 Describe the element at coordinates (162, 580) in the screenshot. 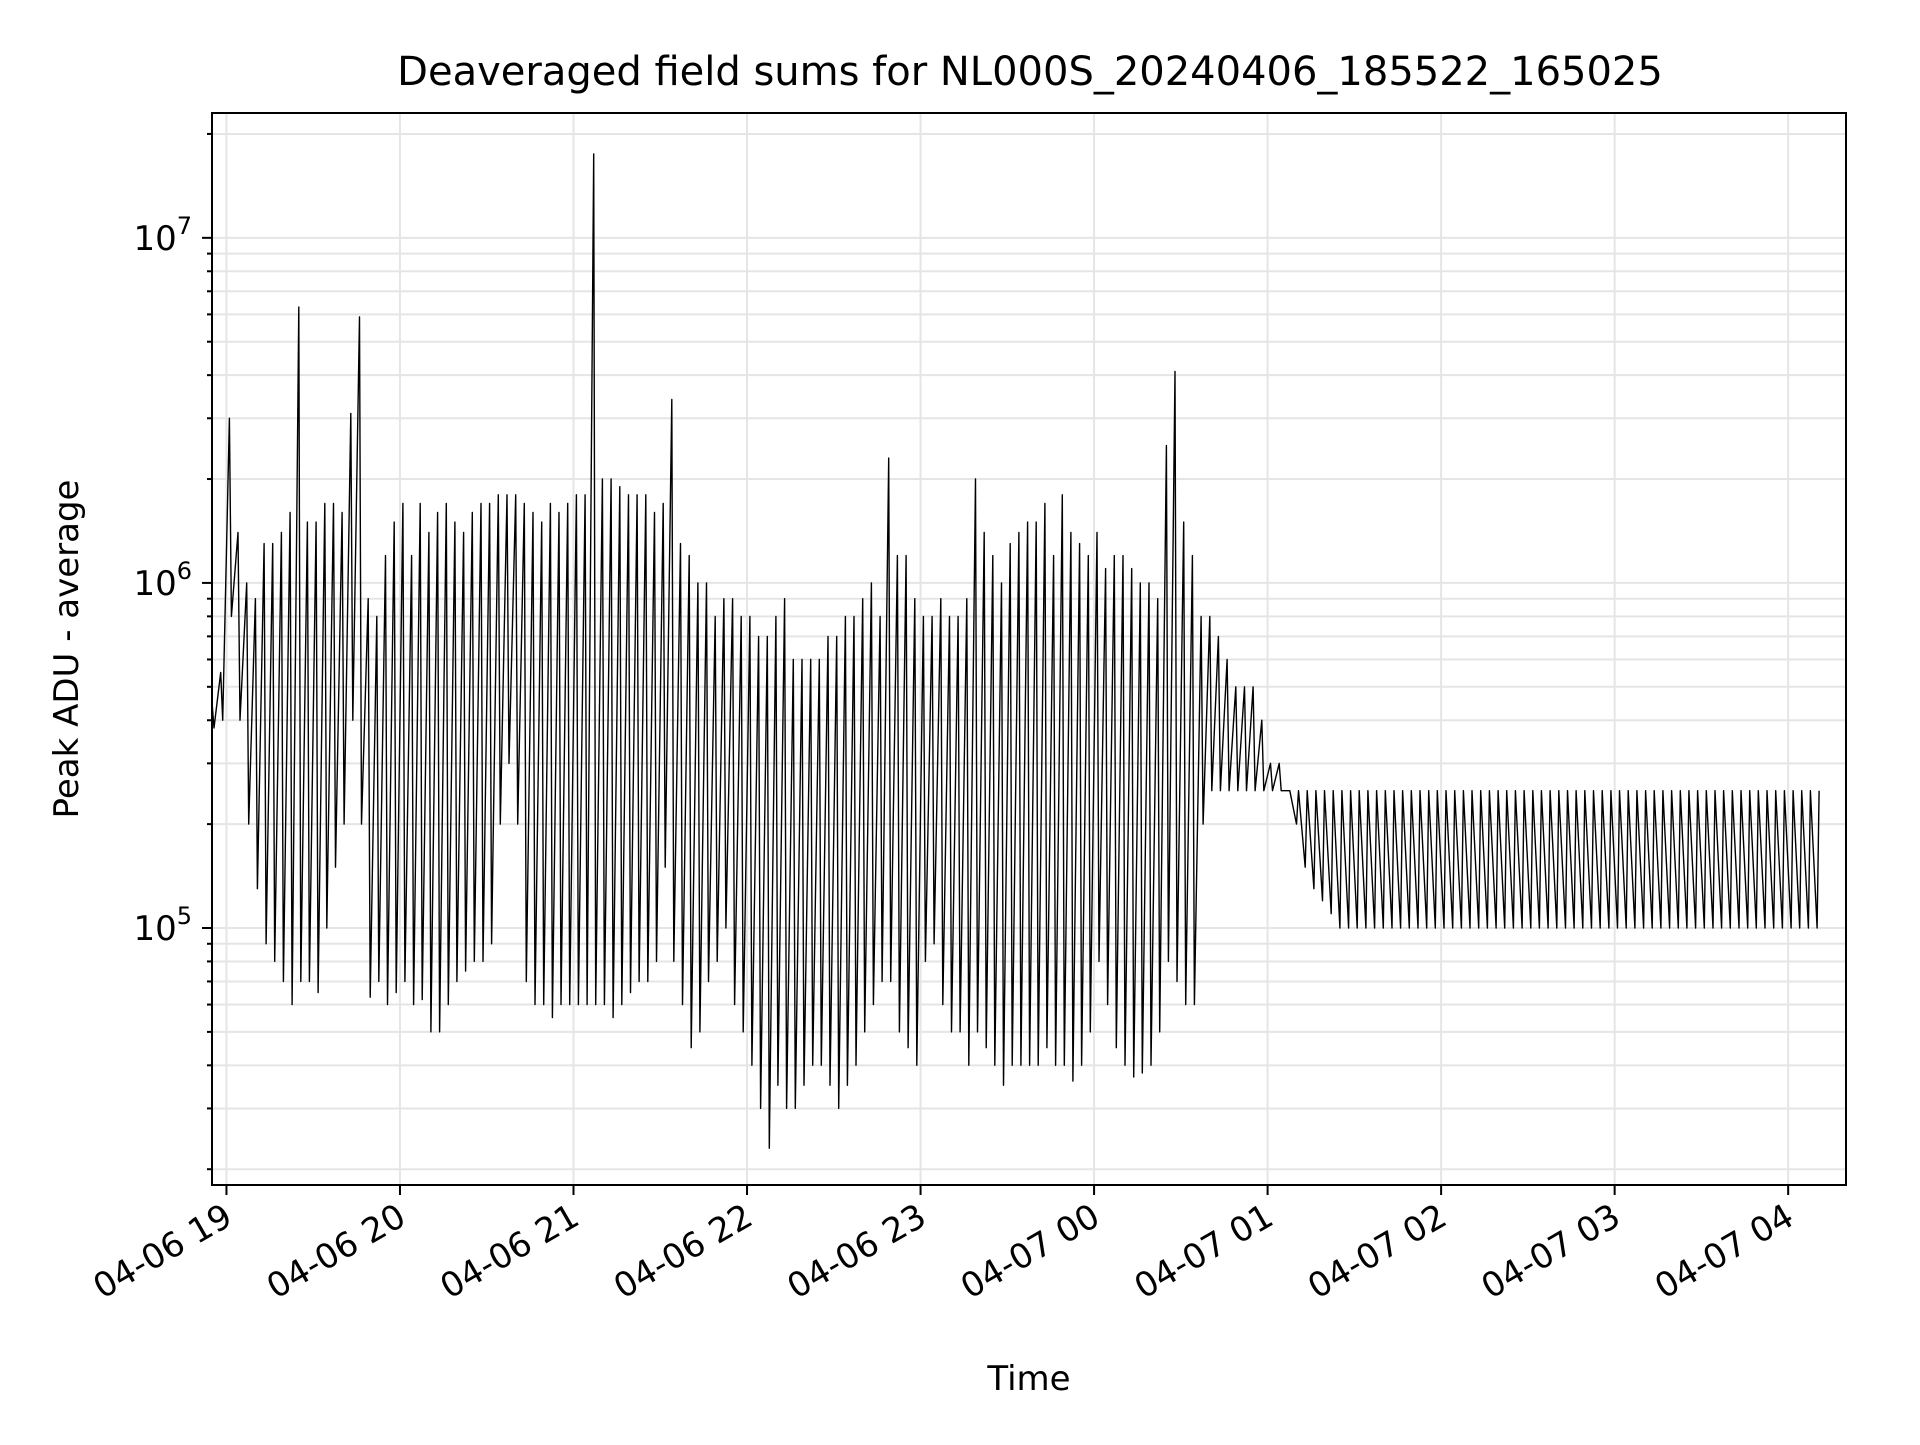

I see `y-tick-label: 10⁶` at that location.